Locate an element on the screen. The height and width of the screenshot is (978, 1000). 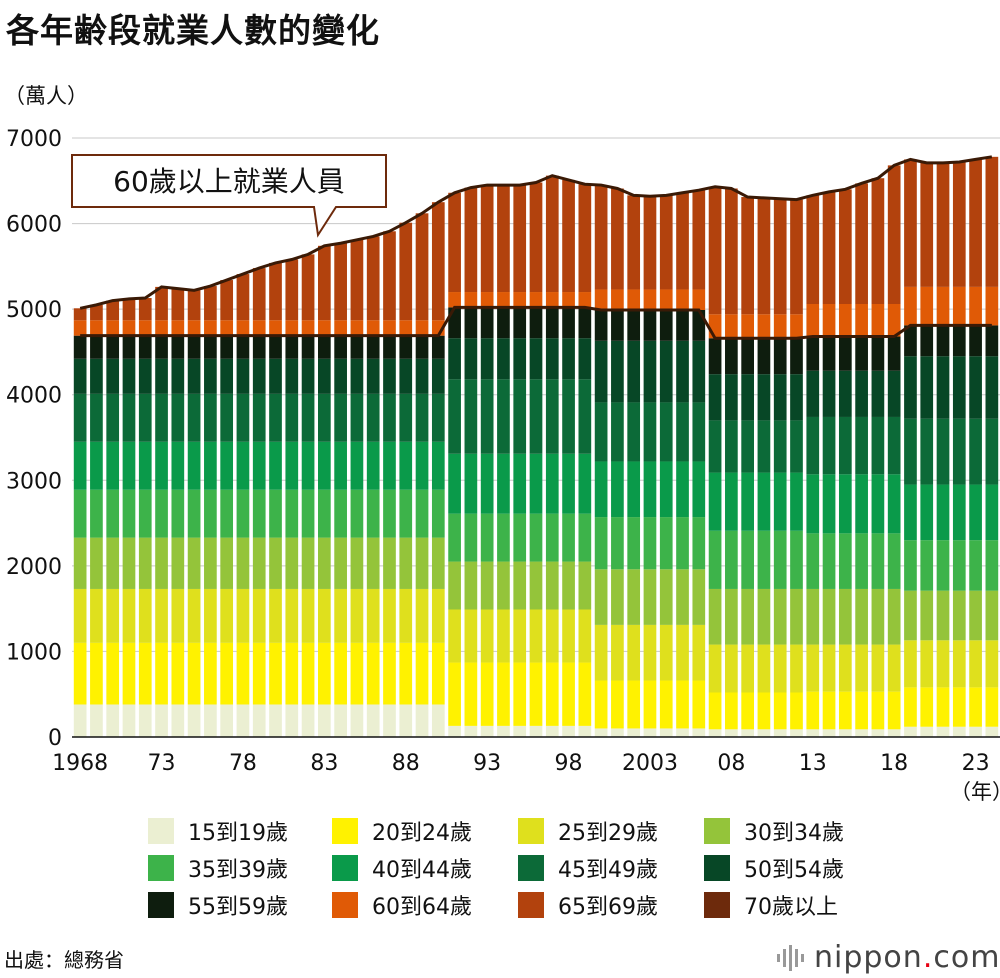
y-axis-unit: （萬人） is located at coordinates (46, 96).